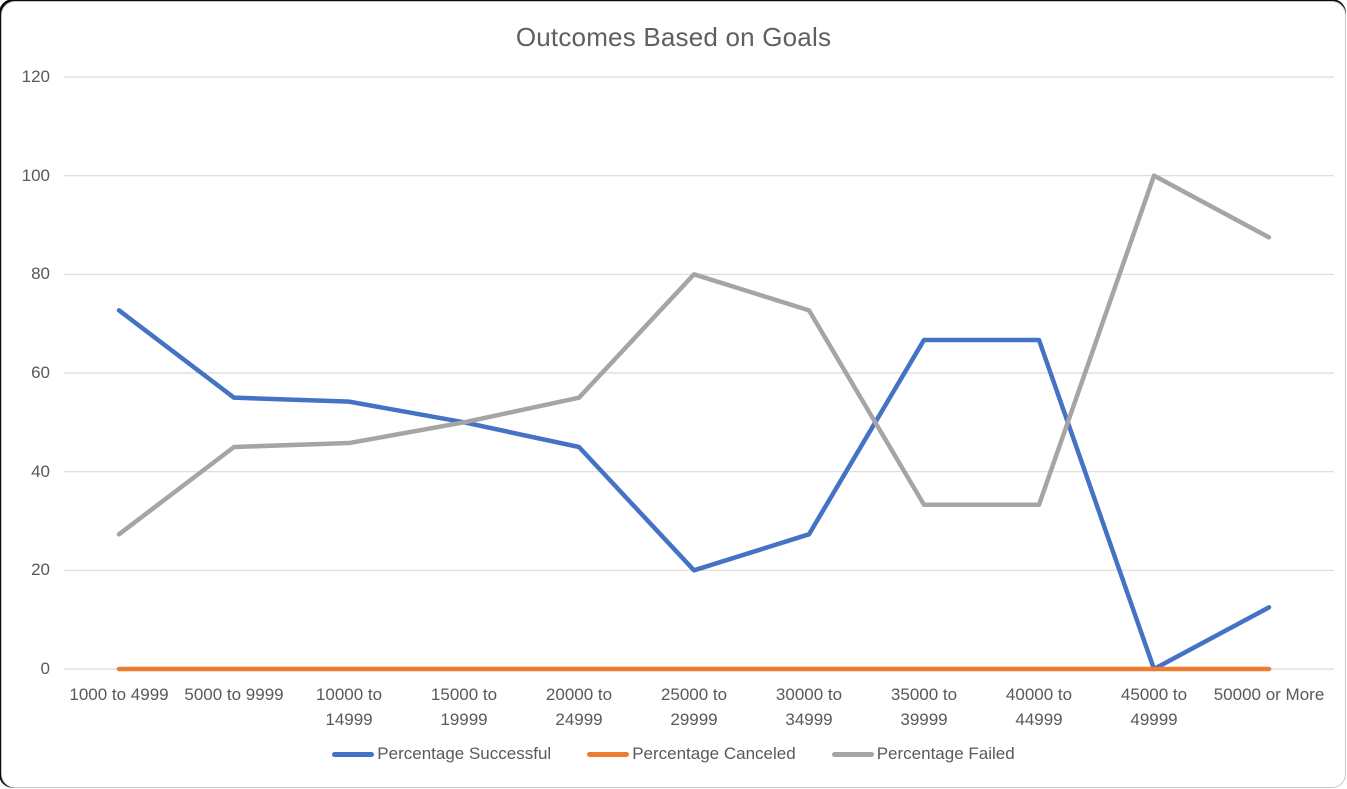  Describe the element at coordinates (945, 753) in the screenshot. I see `legend-label: Percentage Failed` at that location.